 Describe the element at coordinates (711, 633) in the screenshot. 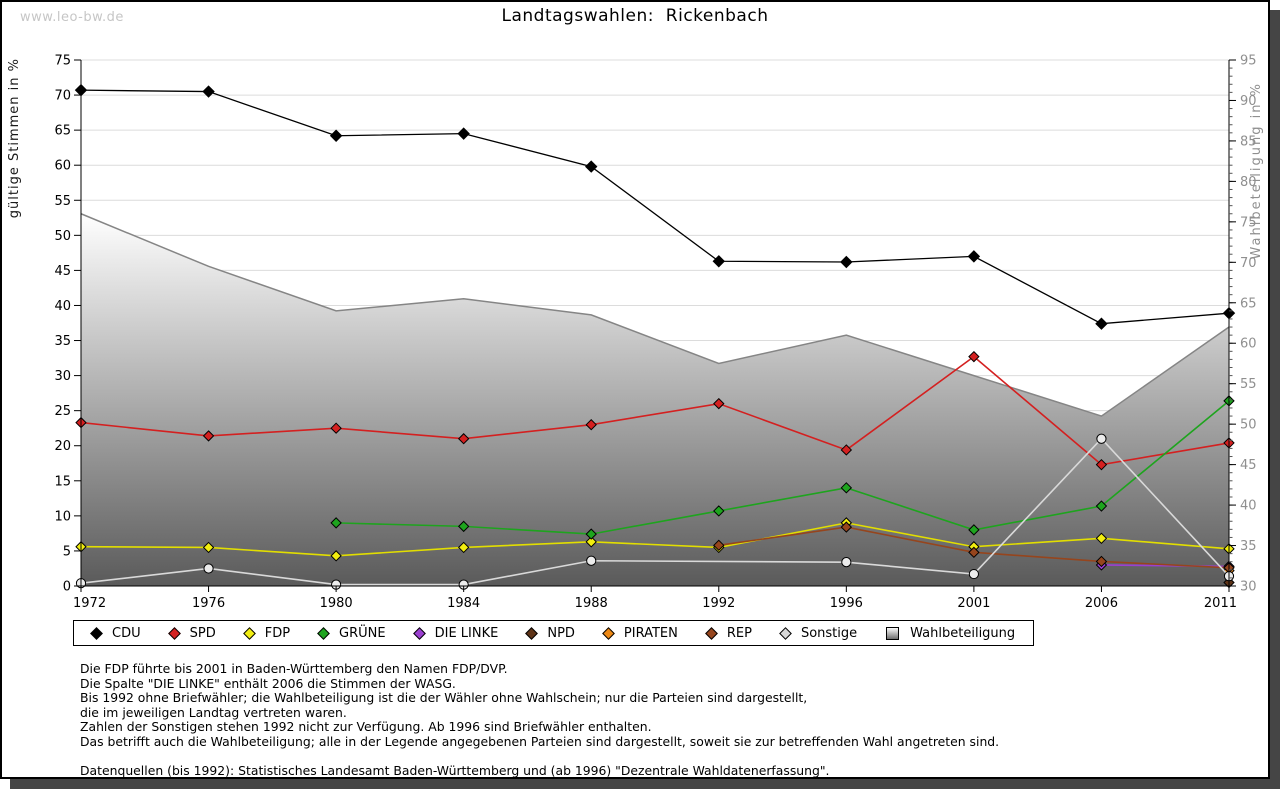

I see `rep-marker-icon` at that location.